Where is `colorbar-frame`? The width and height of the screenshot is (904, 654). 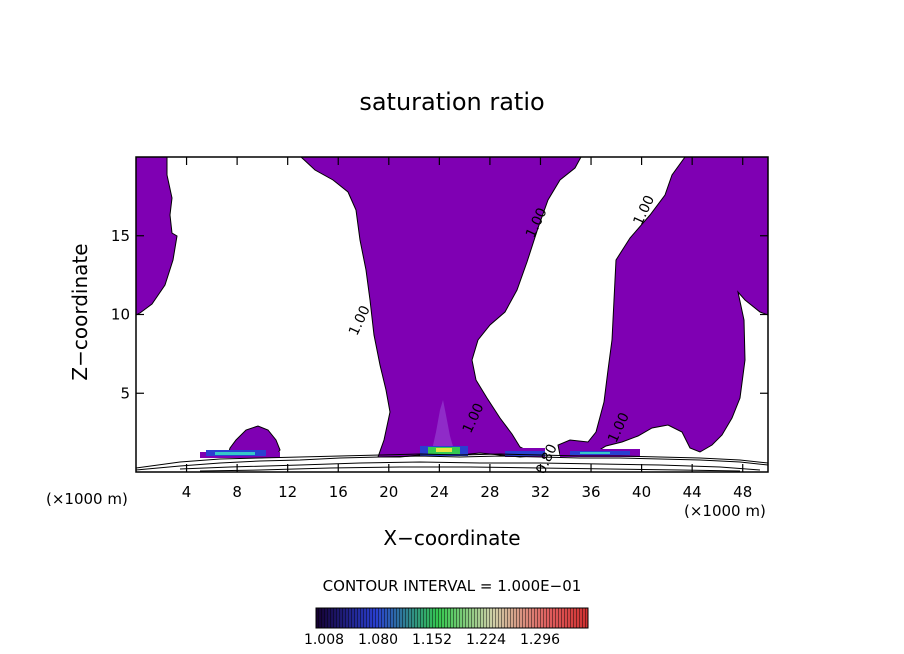
colorbar-frame is located at coordinates (452, 618).